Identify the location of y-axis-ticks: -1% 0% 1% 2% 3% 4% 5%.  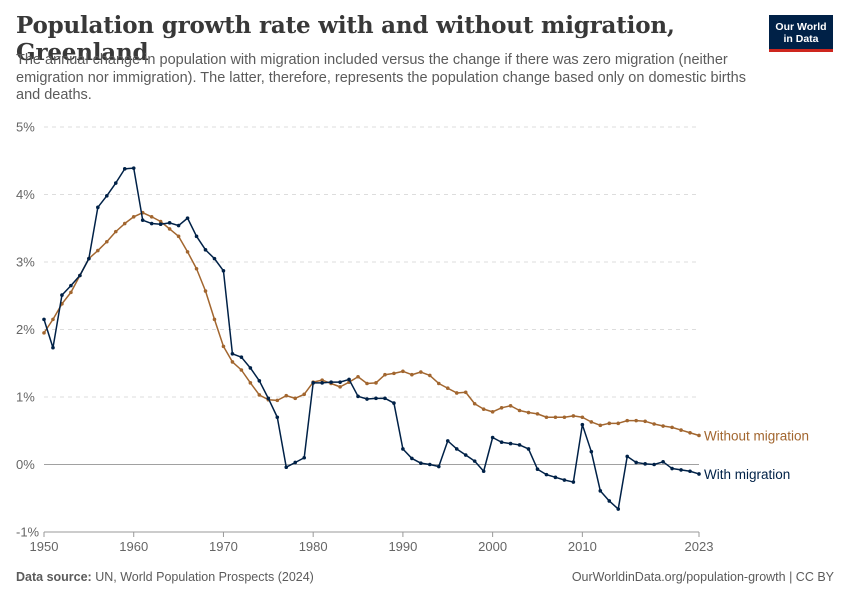
(28, 330).